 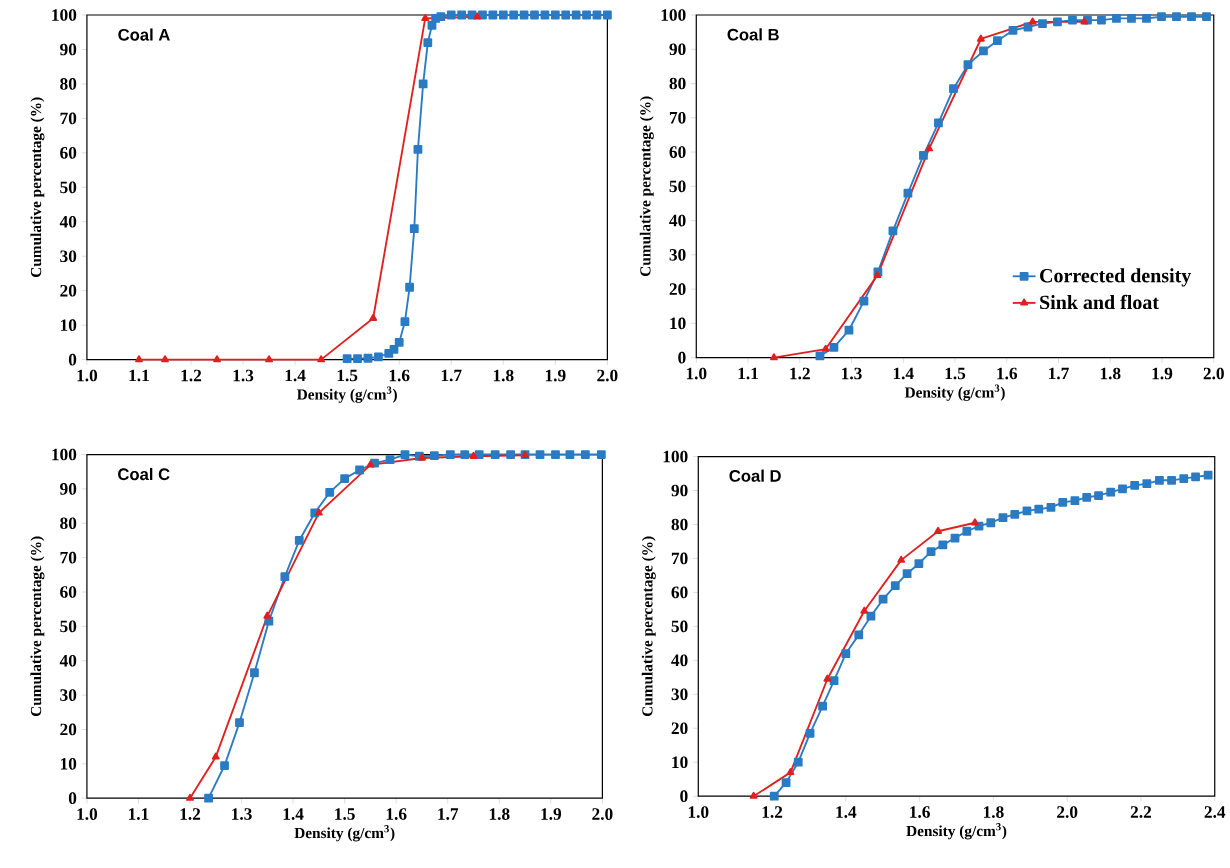 What do you see at coordinates (753, 34) in the screenshot?
I see `text: Coal B` at bounding box center [753, 34].